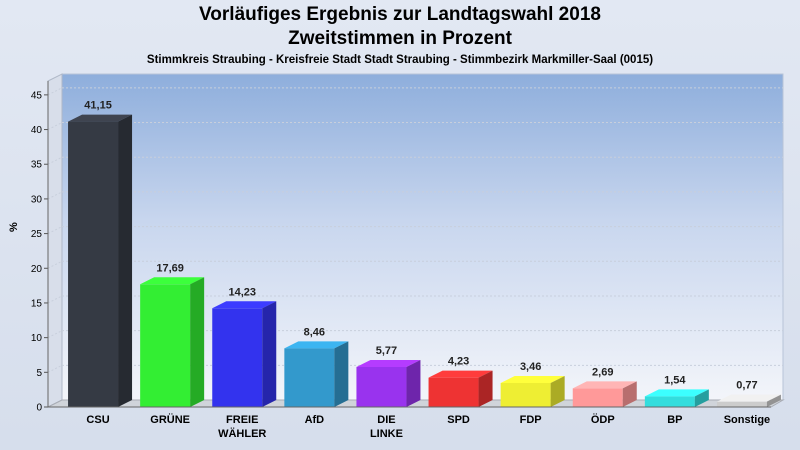  I want to click on x-tick-label: WÄHLER, so click(242, 433).